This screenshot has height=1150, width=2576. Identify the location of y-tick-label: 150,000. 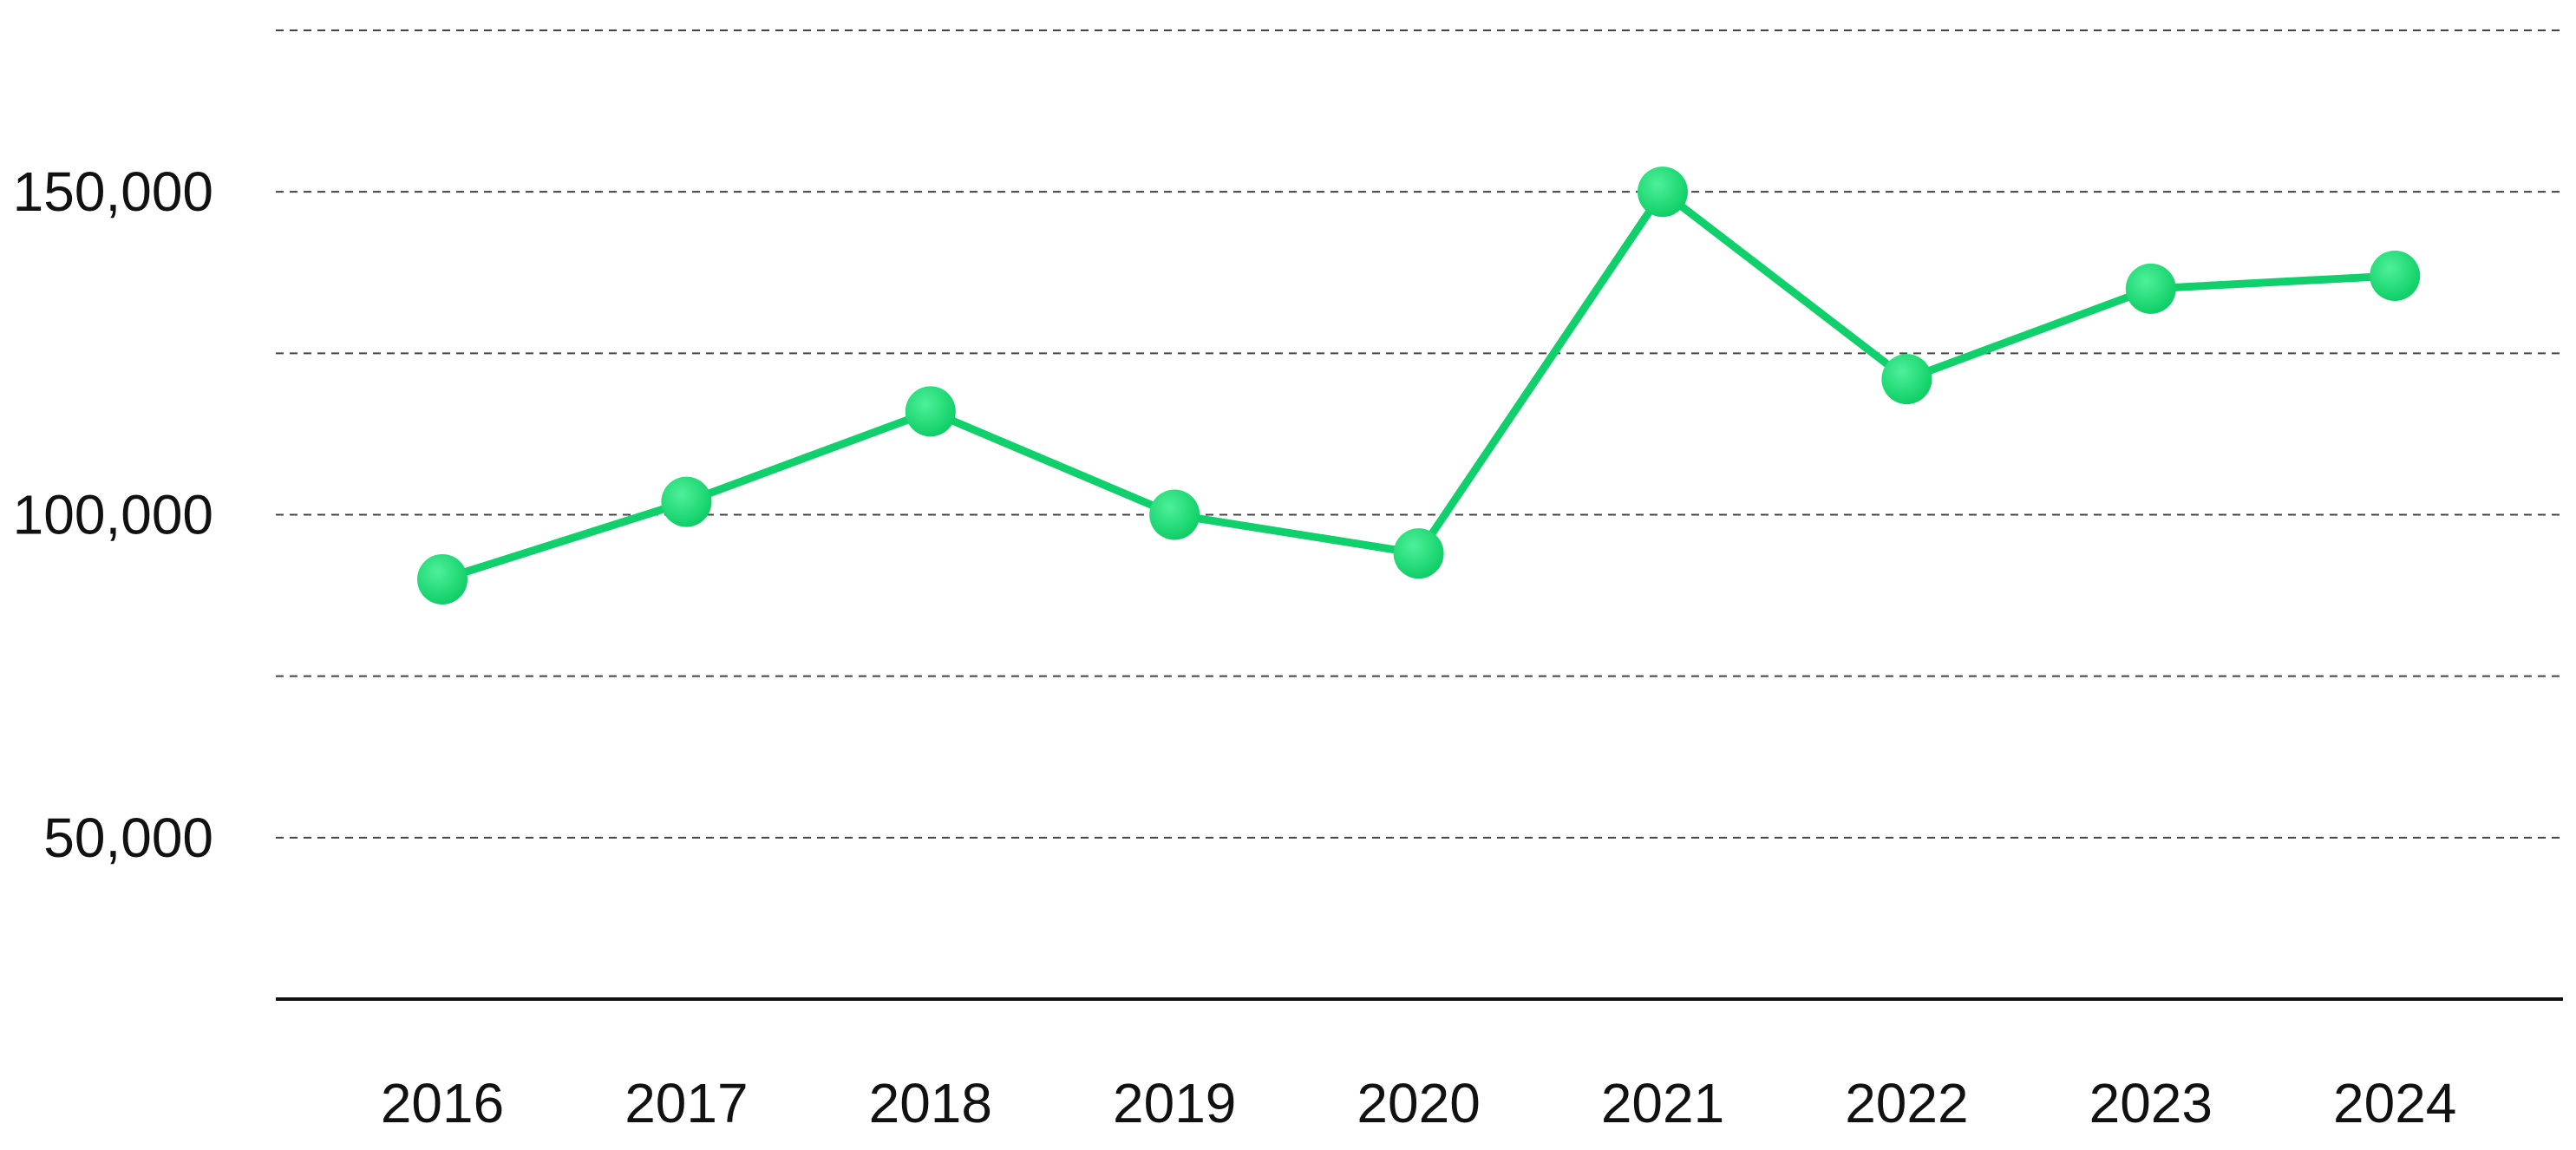
(113, 192).